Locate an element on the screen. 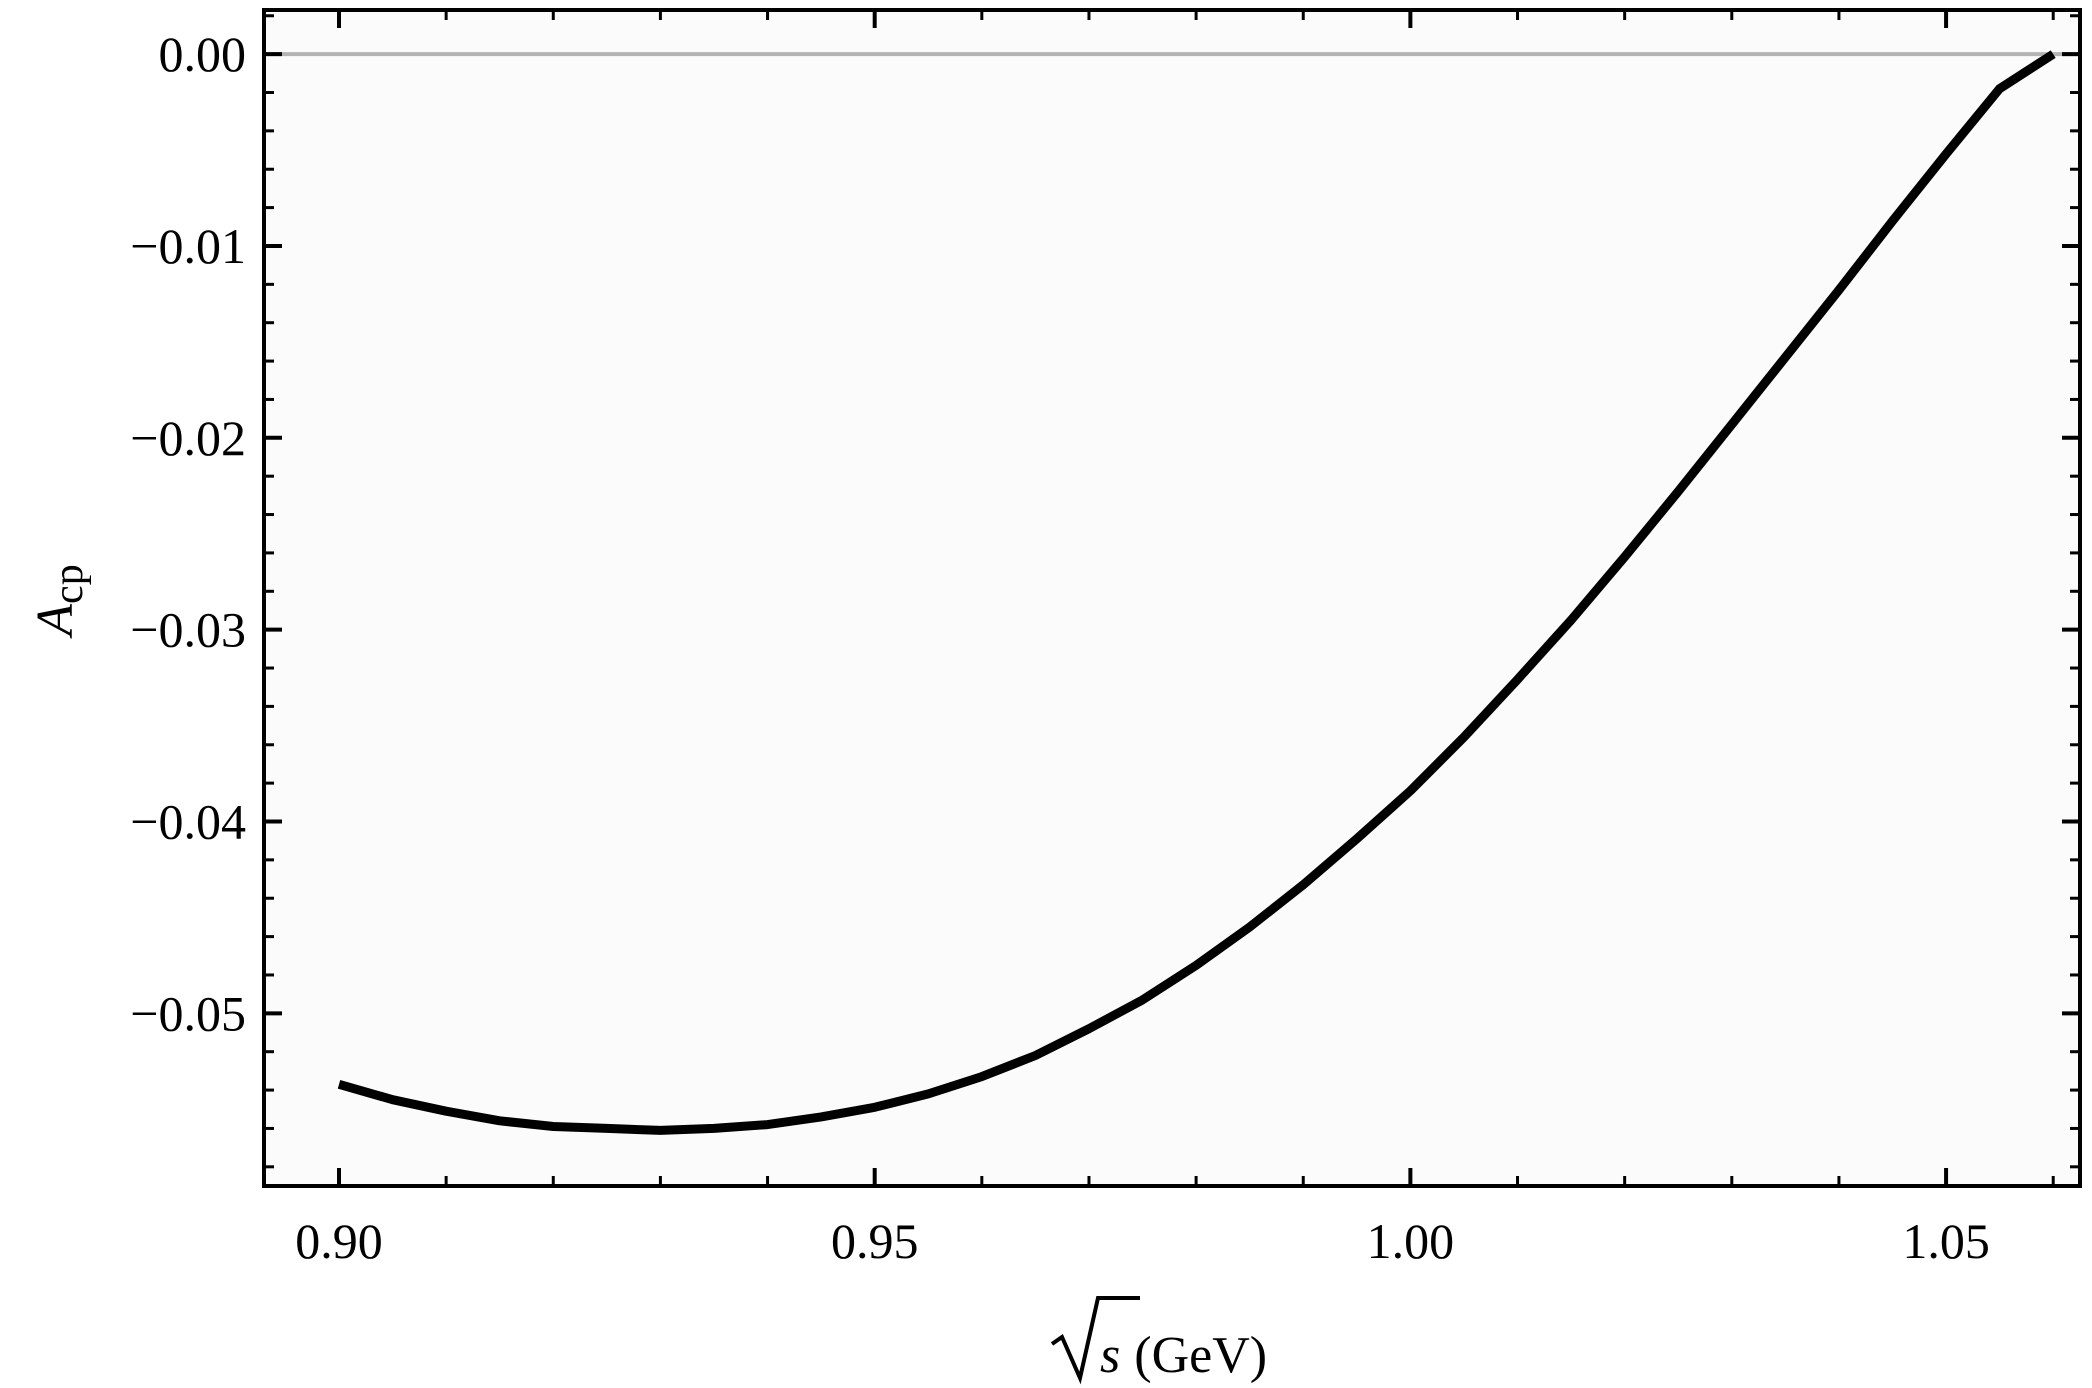 Image resolution: width=2092 pixels, height=1388 pixels. y-axis-main: A is located at coordinates (55, 621).